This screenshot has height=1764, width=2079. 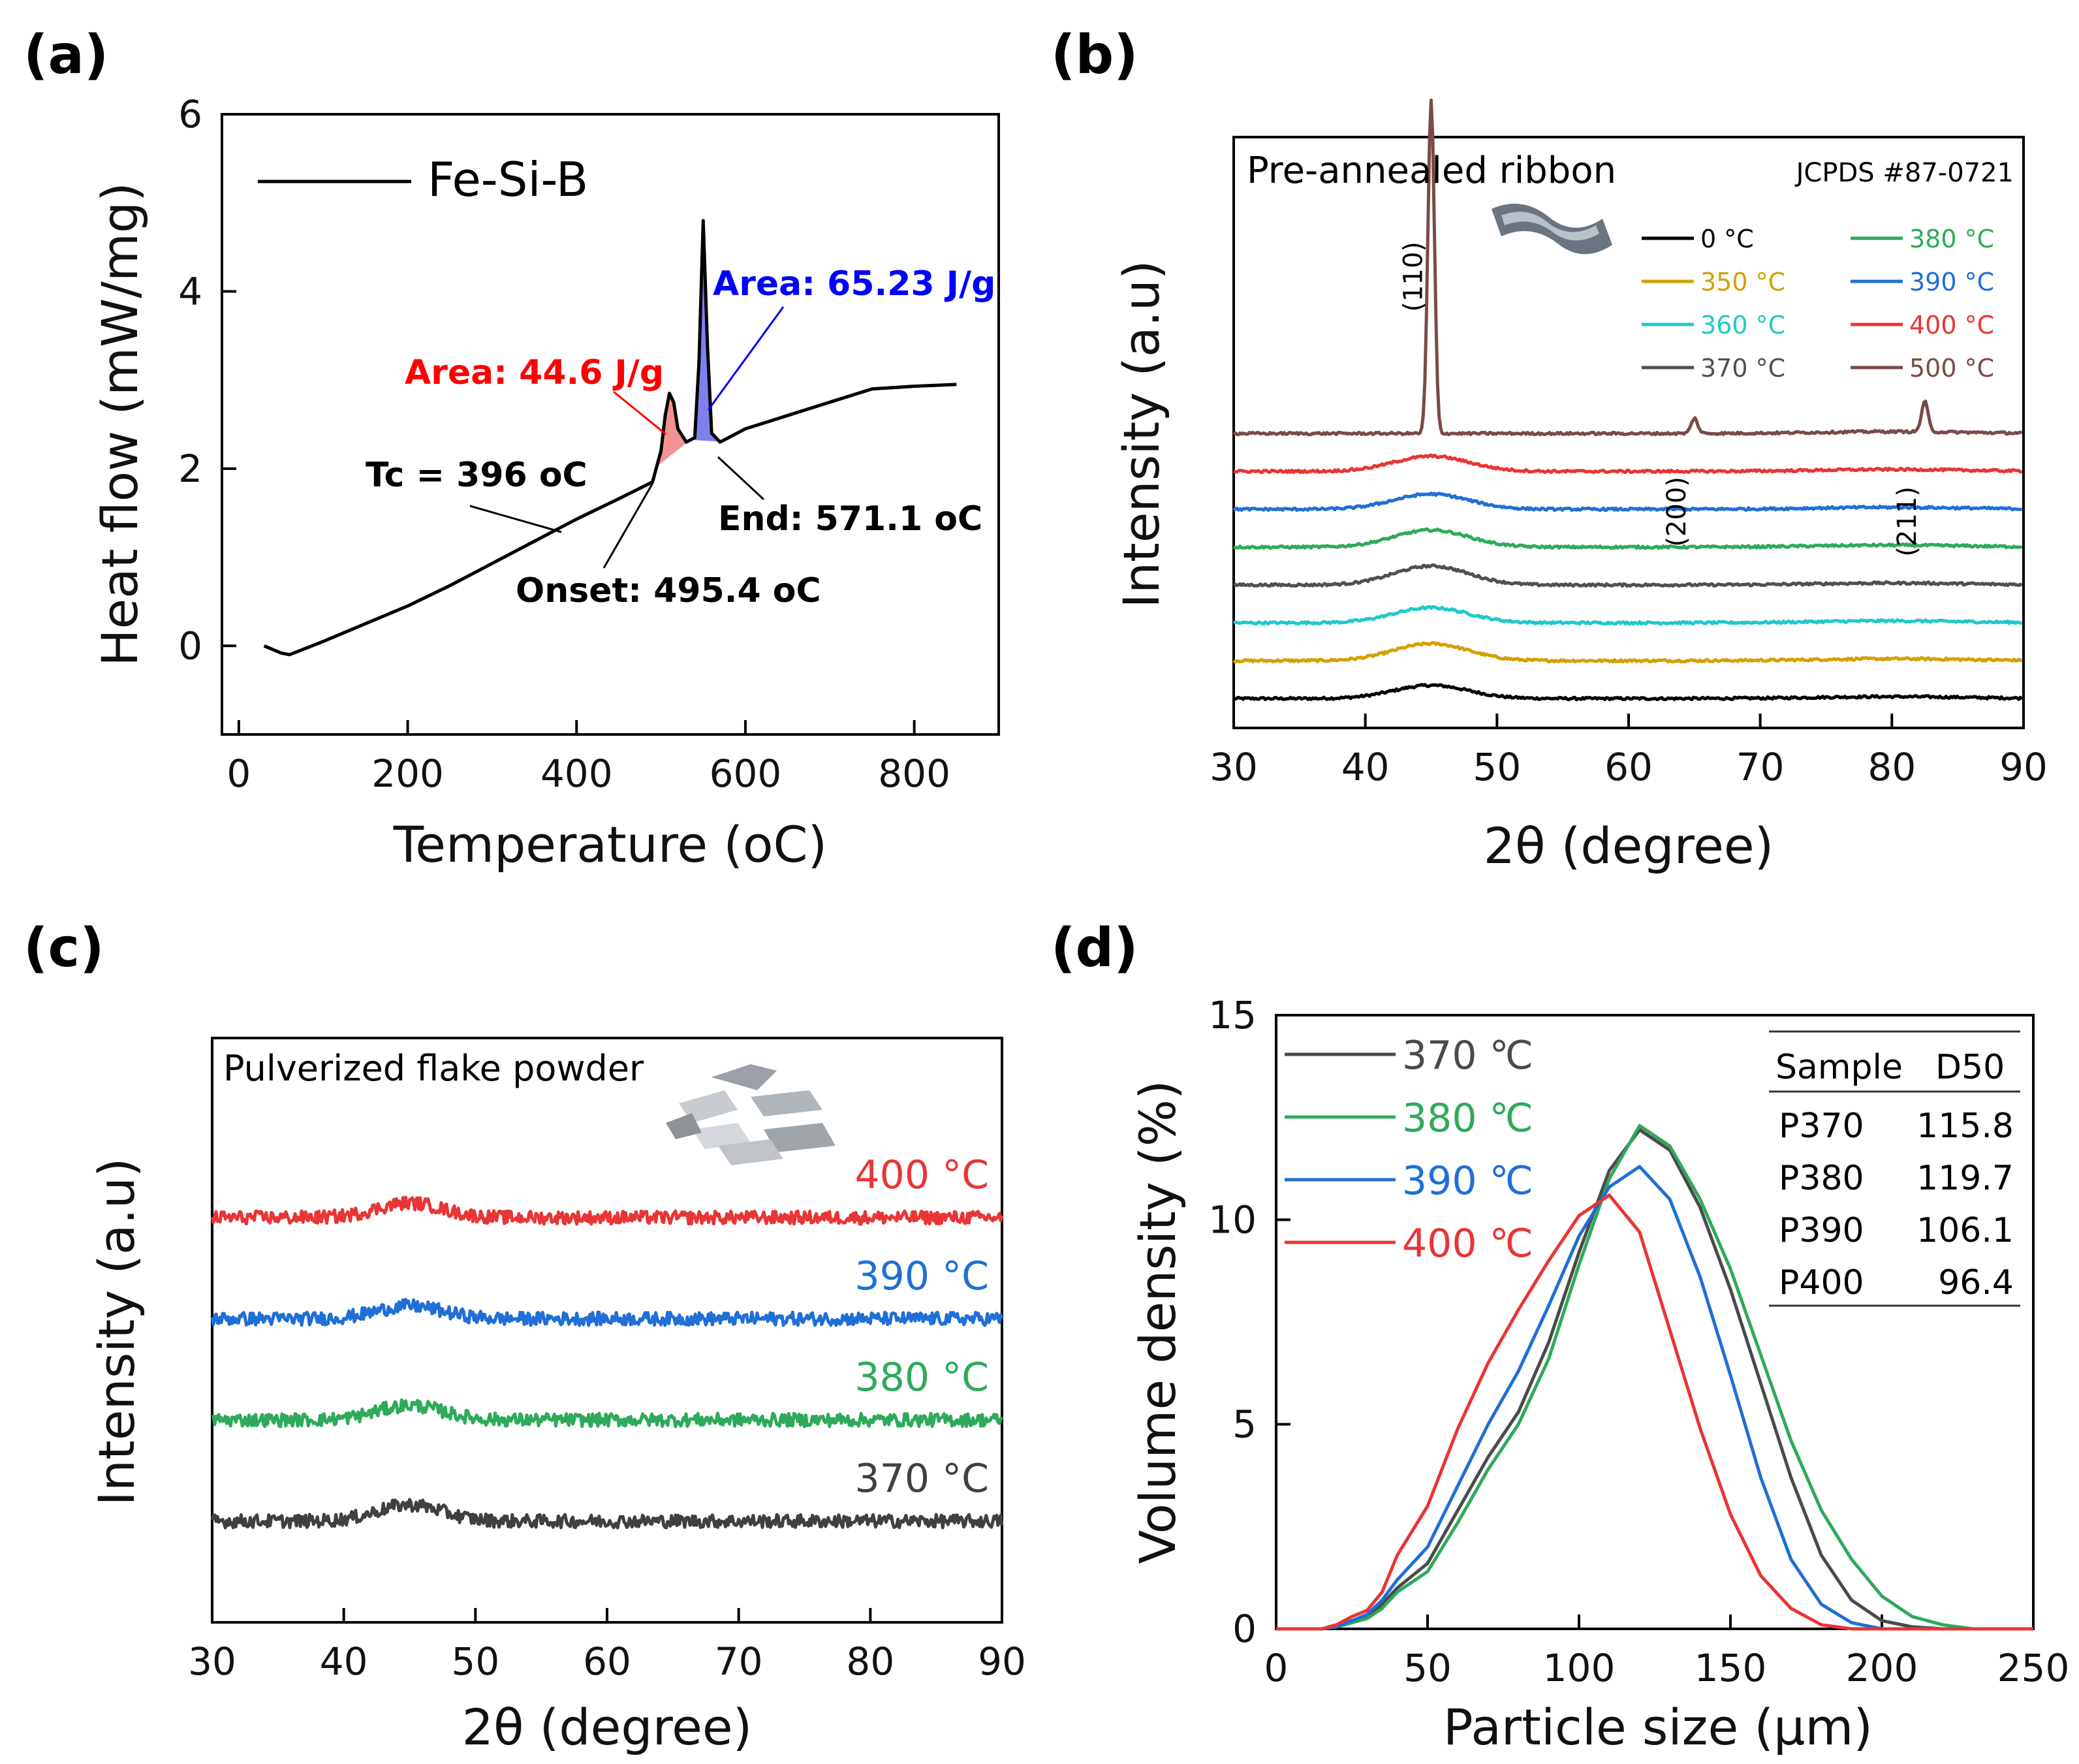 I want to click on panel-a-frame, so click(x=610, y=424).